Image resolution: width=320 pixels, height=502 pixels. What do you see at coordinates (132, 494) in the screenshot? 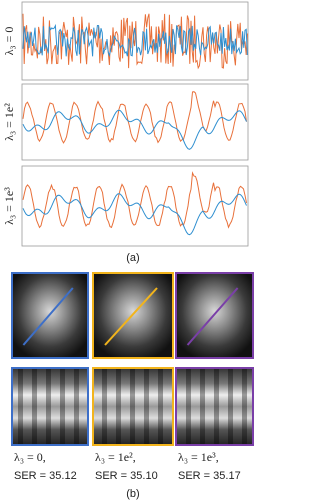
I see `panel-label: (b)` at bounding box center [132, 494].